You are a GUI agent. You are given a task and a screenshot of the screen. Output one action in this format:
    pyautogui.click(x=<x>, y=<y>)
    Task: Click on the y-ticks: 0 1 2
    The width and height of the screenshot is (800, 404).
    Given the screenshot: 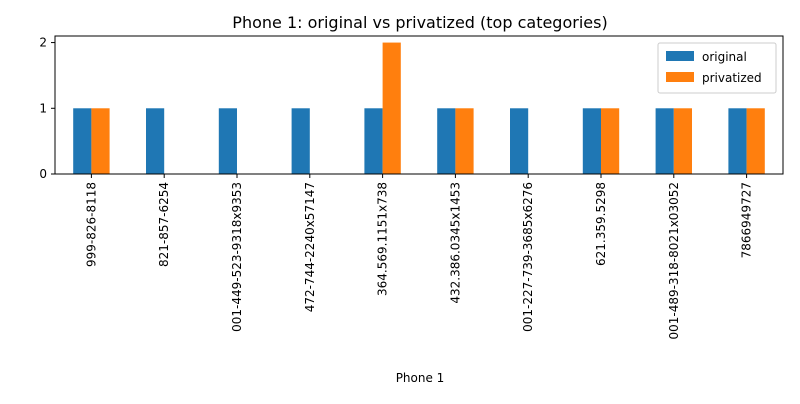 What is the action you would take?
    pyautogui.click(x=47, y=108)
    